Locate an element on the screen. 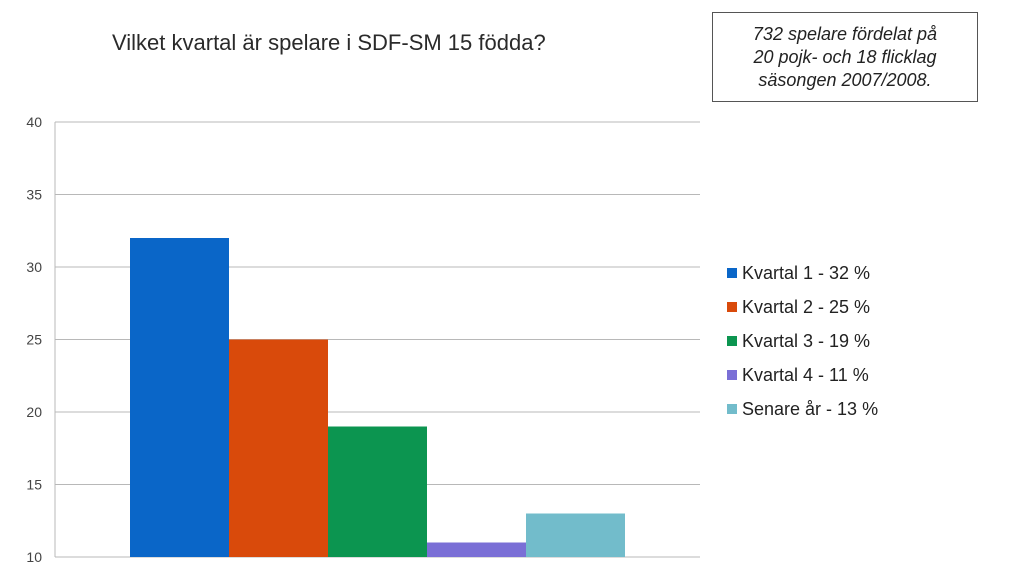  legend-label: Kvartal 3 - 19 % is located at coordinates (806, 341).